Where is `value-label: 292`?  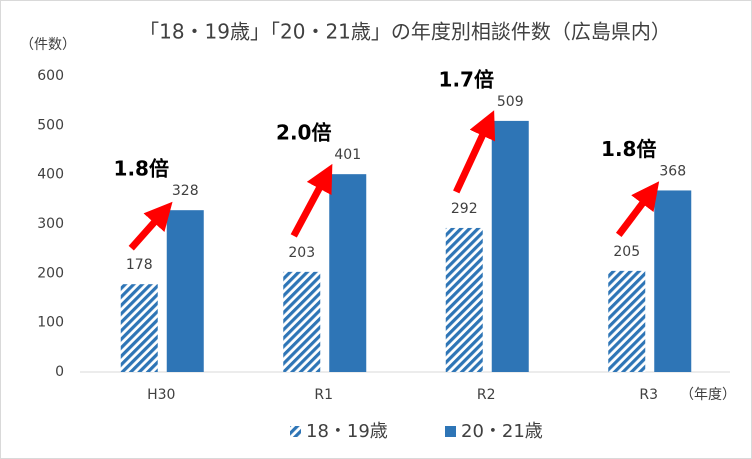 value-label: 292 is located at coordinates (464, 209).